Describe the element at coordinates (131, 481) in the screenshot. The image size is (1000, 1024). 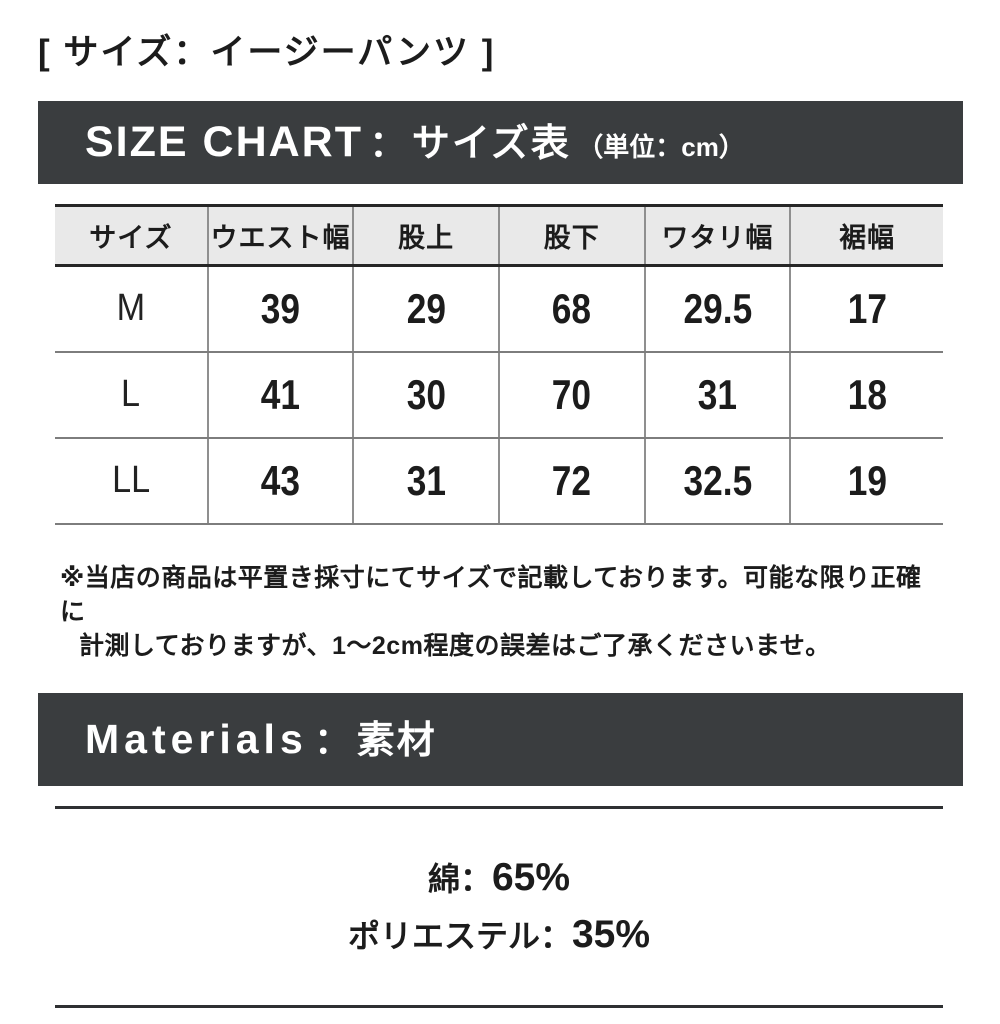
I see `size-cell: LL` at that location.